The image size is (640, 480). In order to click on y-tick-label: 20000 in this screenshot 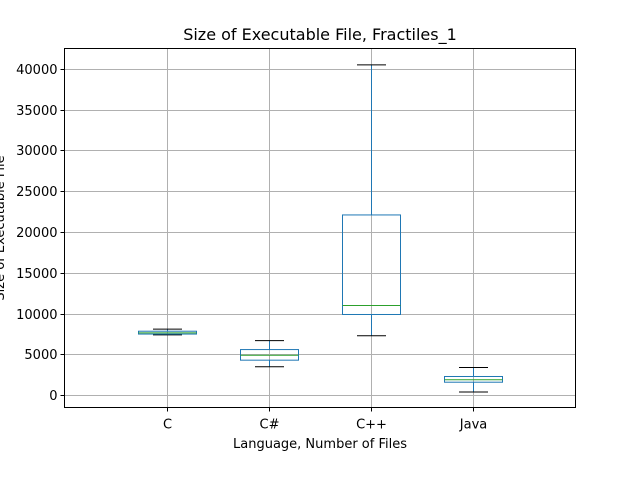, I will do `click(36, 233)`.